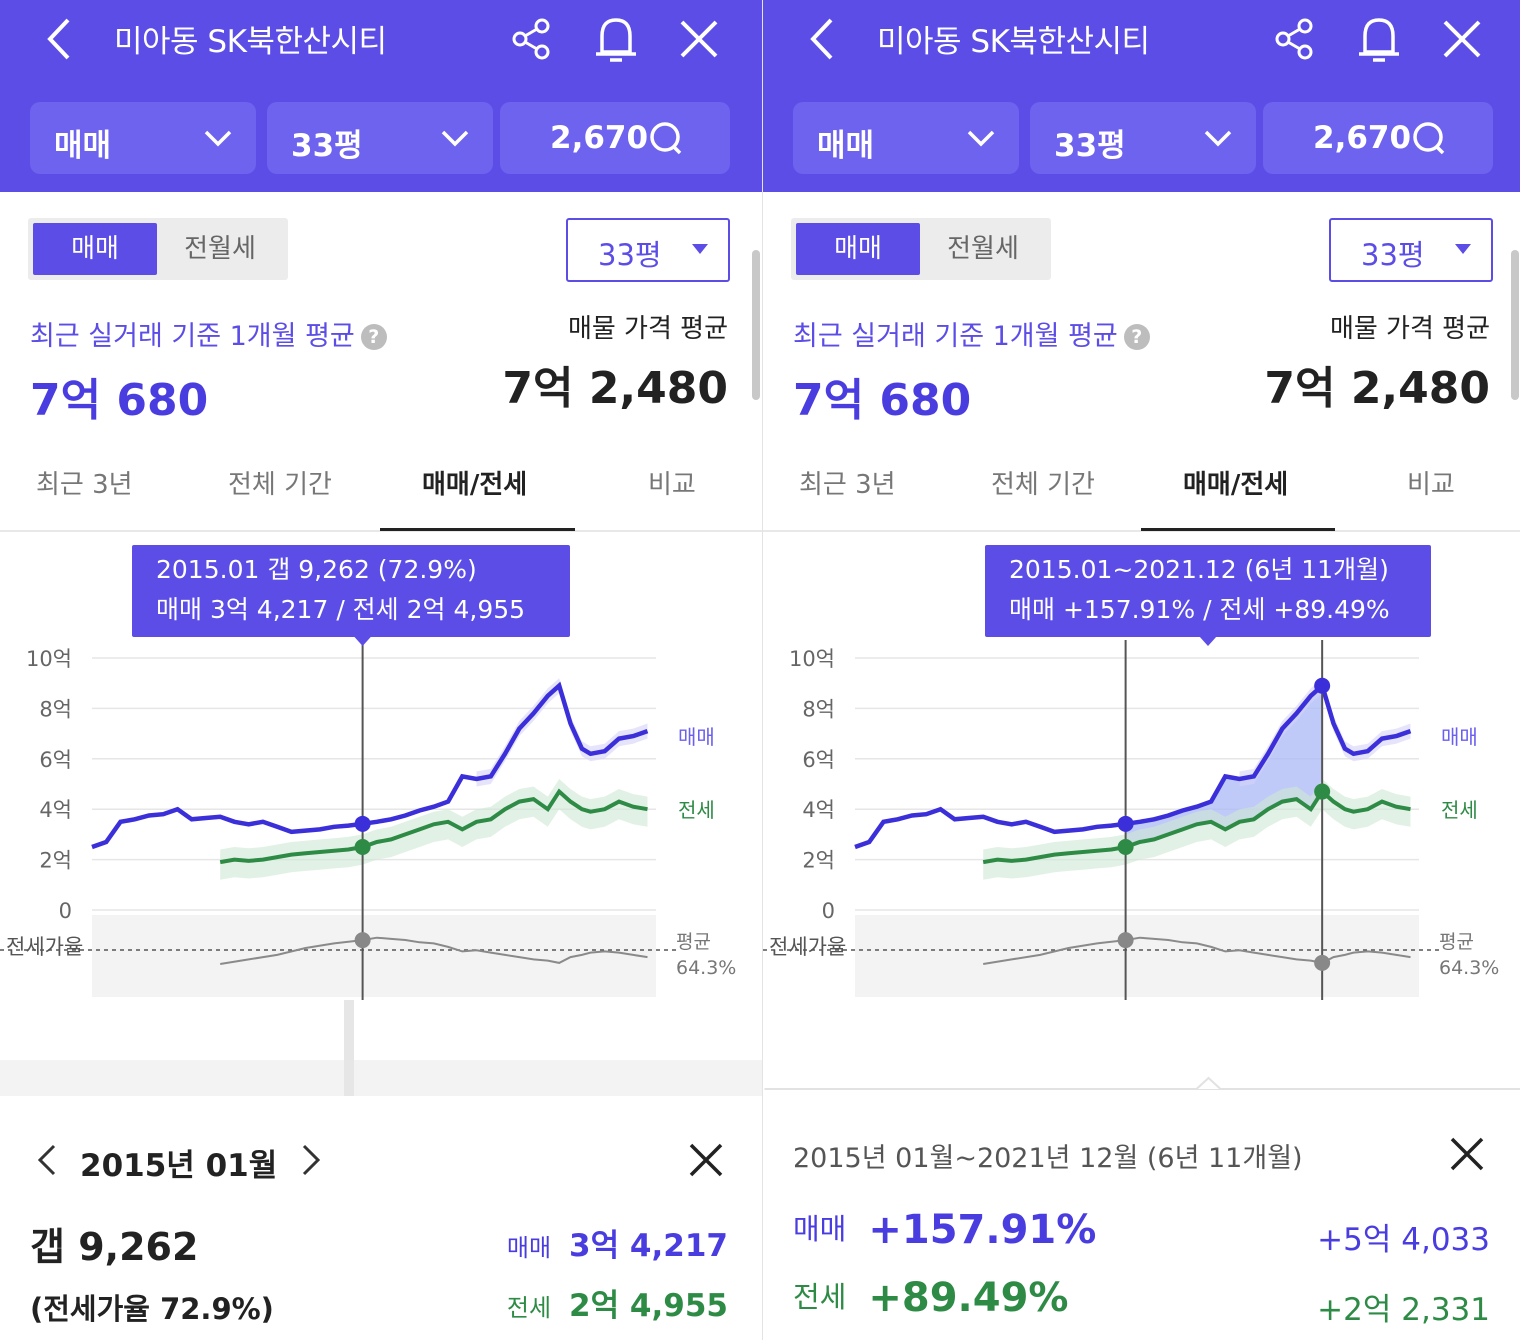 Image resolution: width=1520 pixels, height=1340 pixels. I want to click on y-tick-label: 6억, so click(818, 760).